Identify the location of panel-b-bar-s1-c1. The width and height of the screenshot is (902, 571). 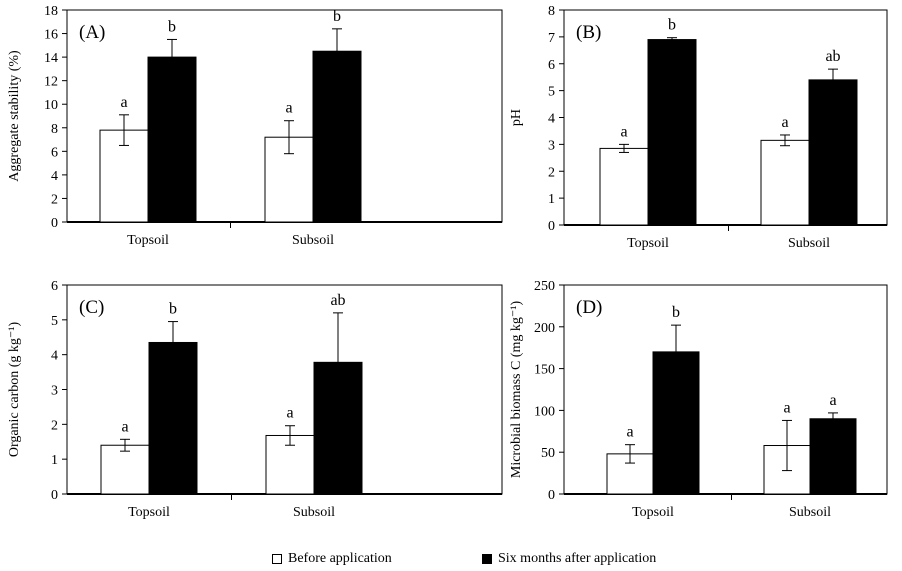
(833, 152).